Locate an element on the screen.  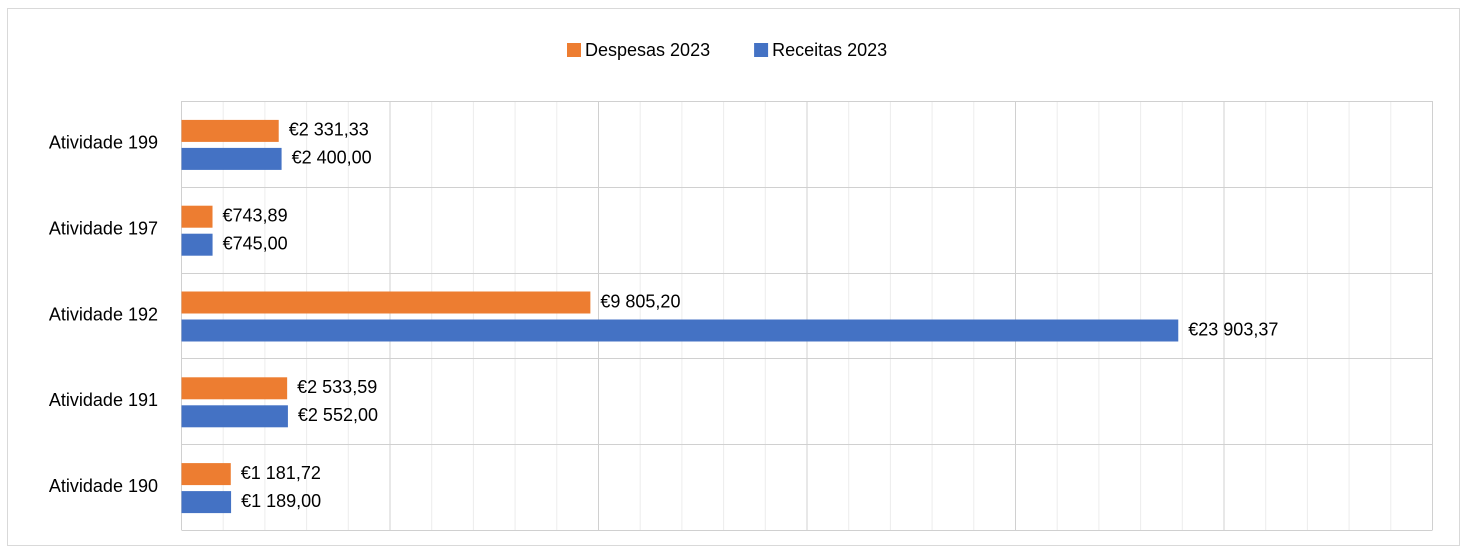
data-label: €2 400,00 is located at coordinates (332, 158).